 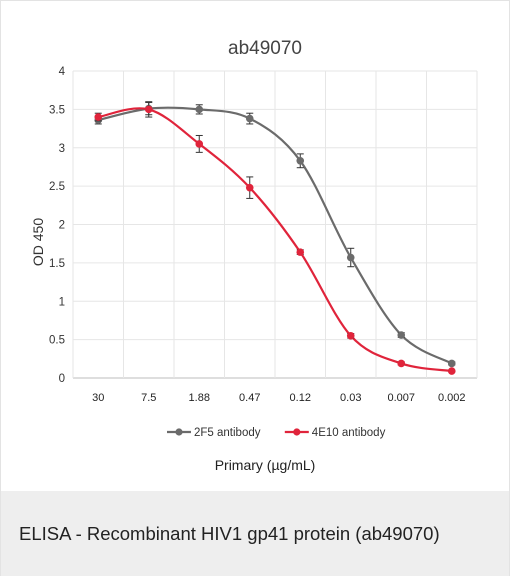 I want to click on y-tick-label: 1, so click(x=62, y=302).